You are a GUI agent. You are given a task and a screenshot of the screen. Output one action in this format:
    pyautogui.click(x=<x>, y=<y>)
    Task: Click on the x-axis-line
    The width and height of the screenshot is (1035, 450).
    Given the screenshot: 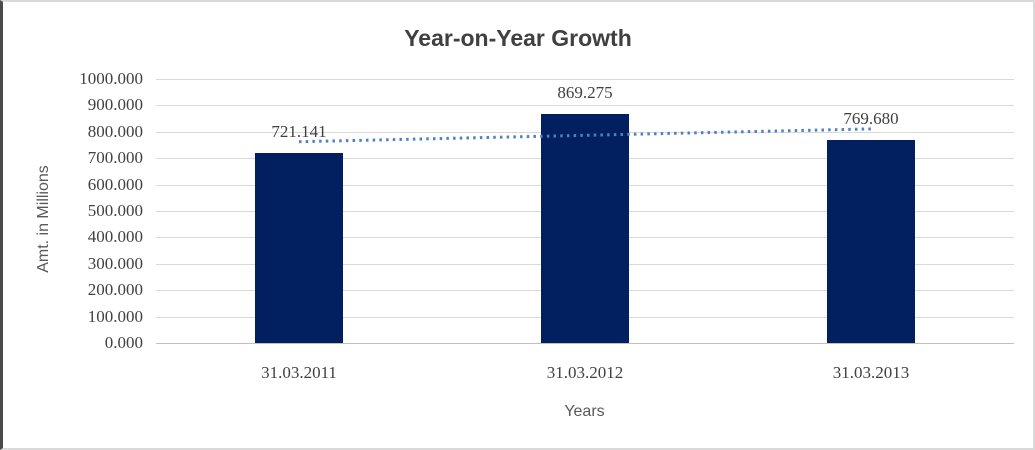 What is the action you would take?
    pyautogui.click(x=585, y=343)
    